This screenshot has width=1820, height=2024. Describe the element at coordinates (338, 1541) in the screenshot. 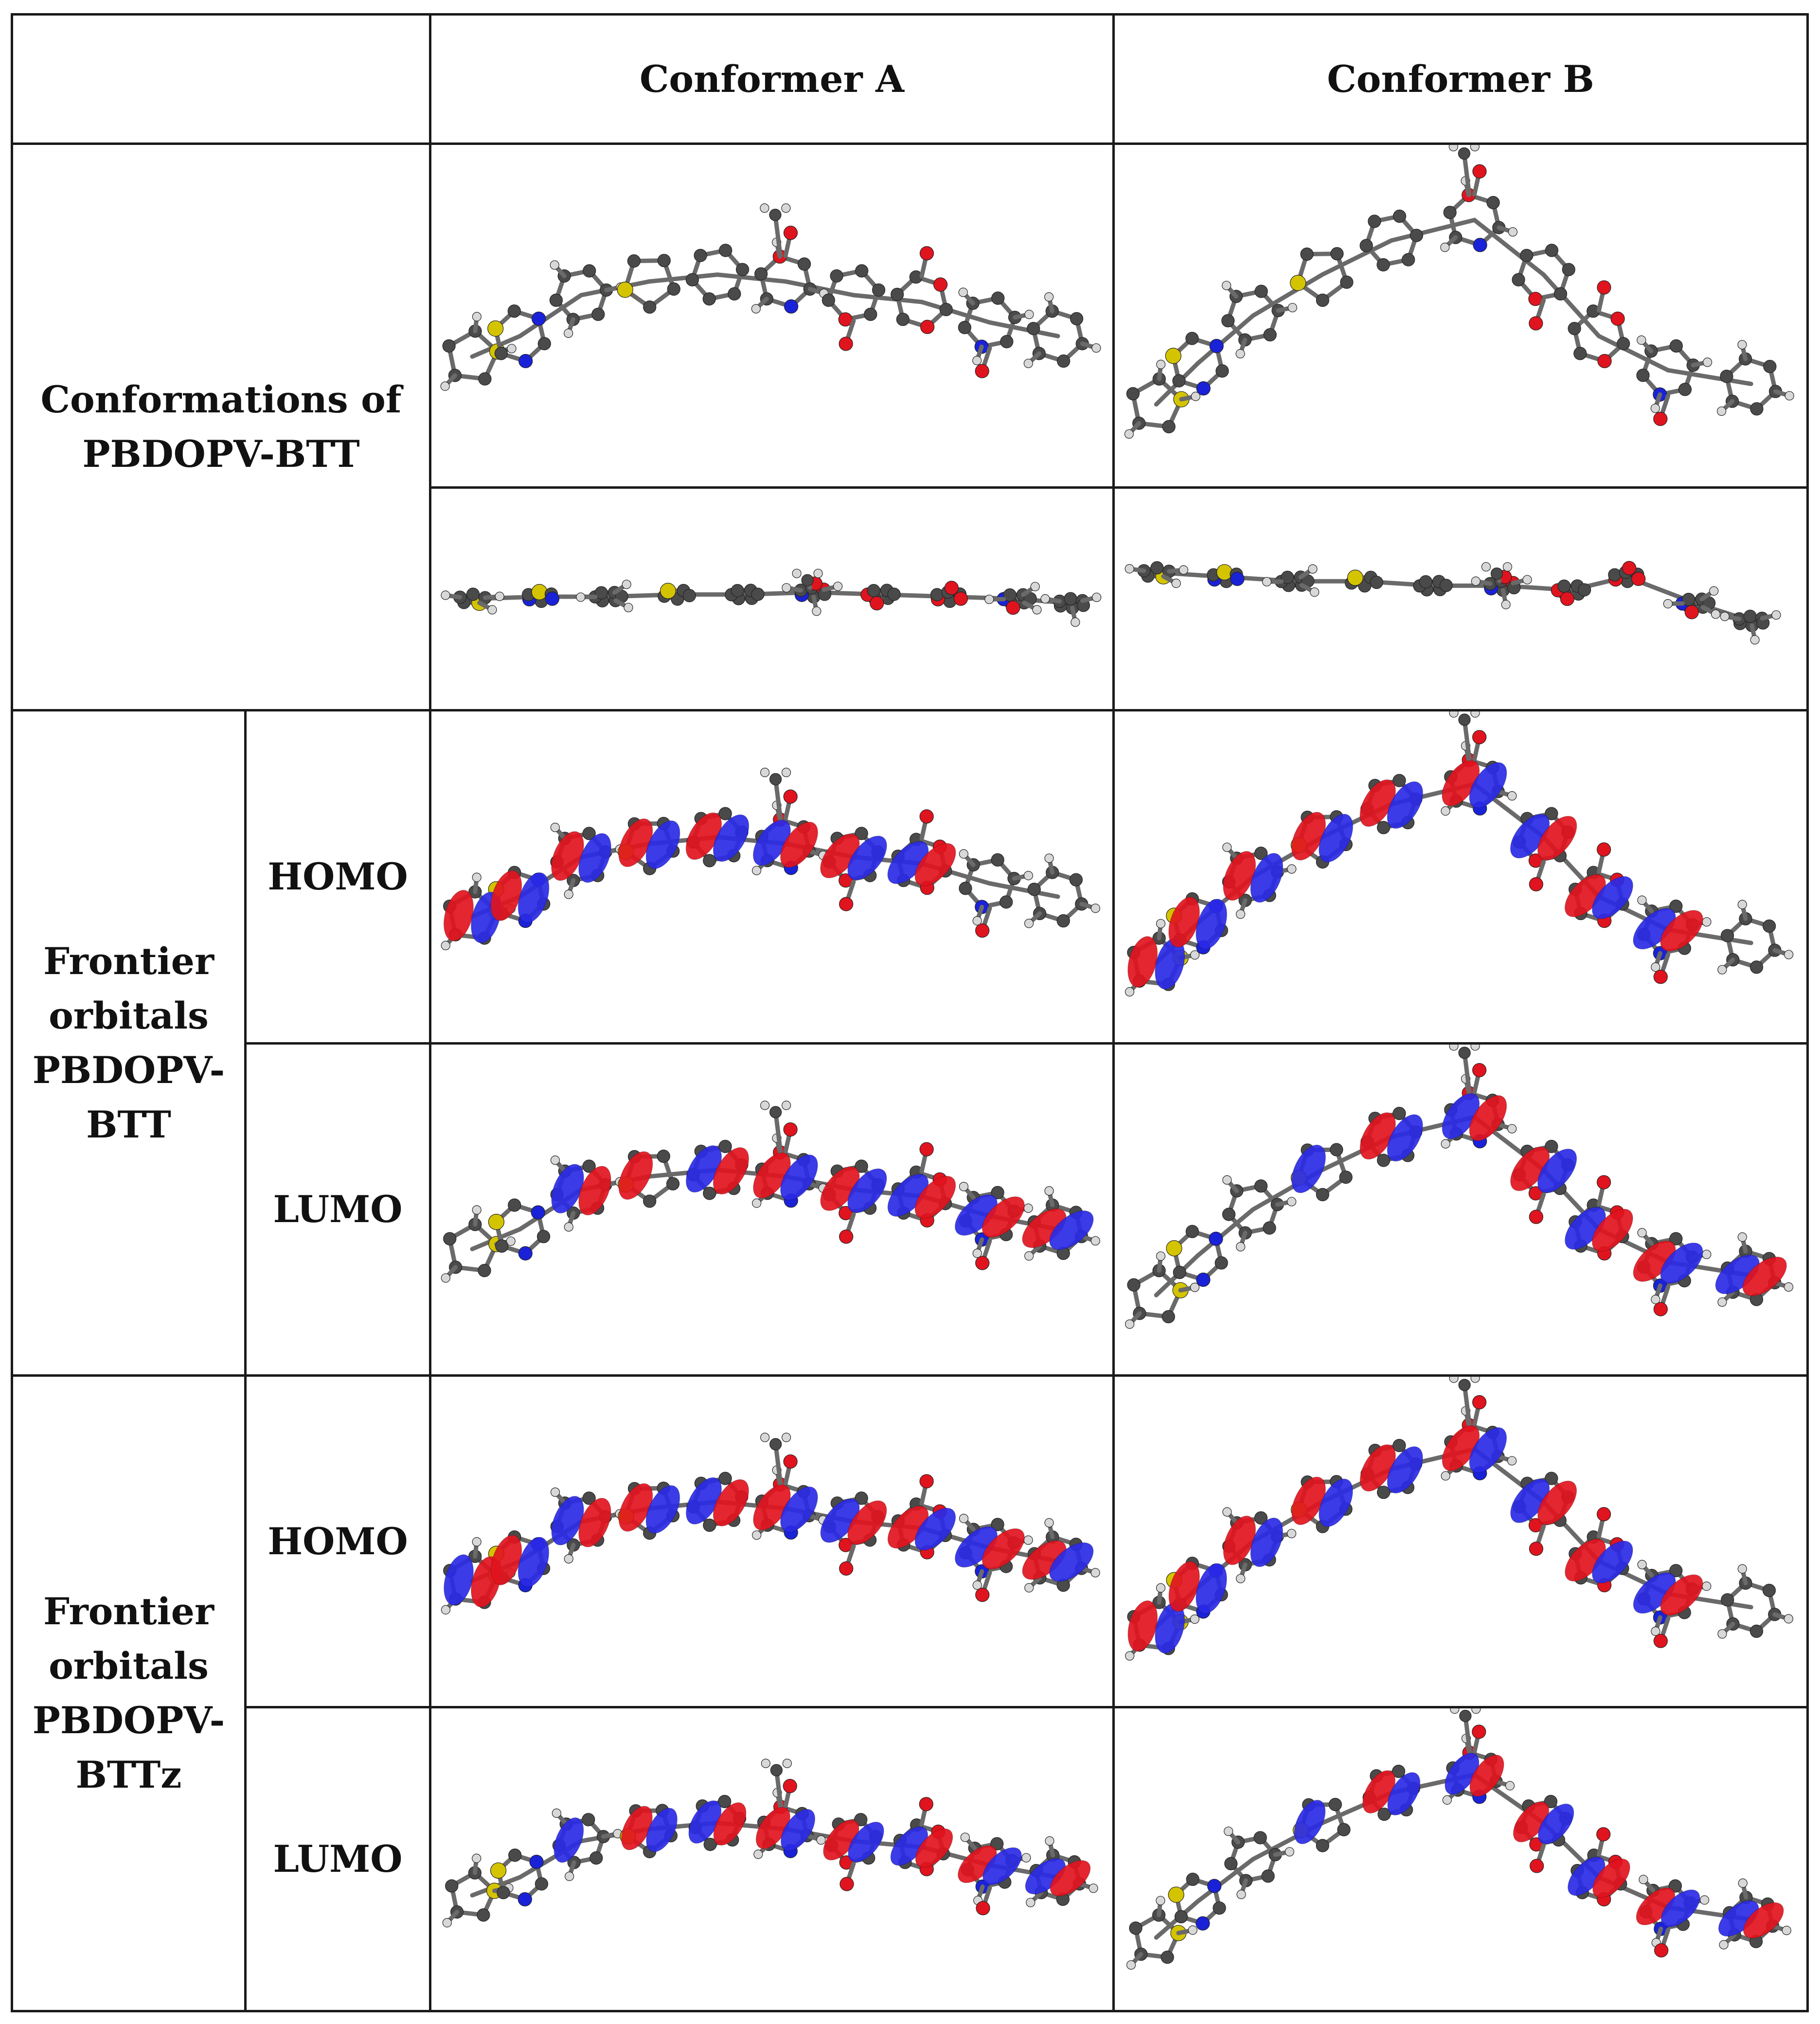

I see `orbital-label-bttz-homo: HOMO` at that location.